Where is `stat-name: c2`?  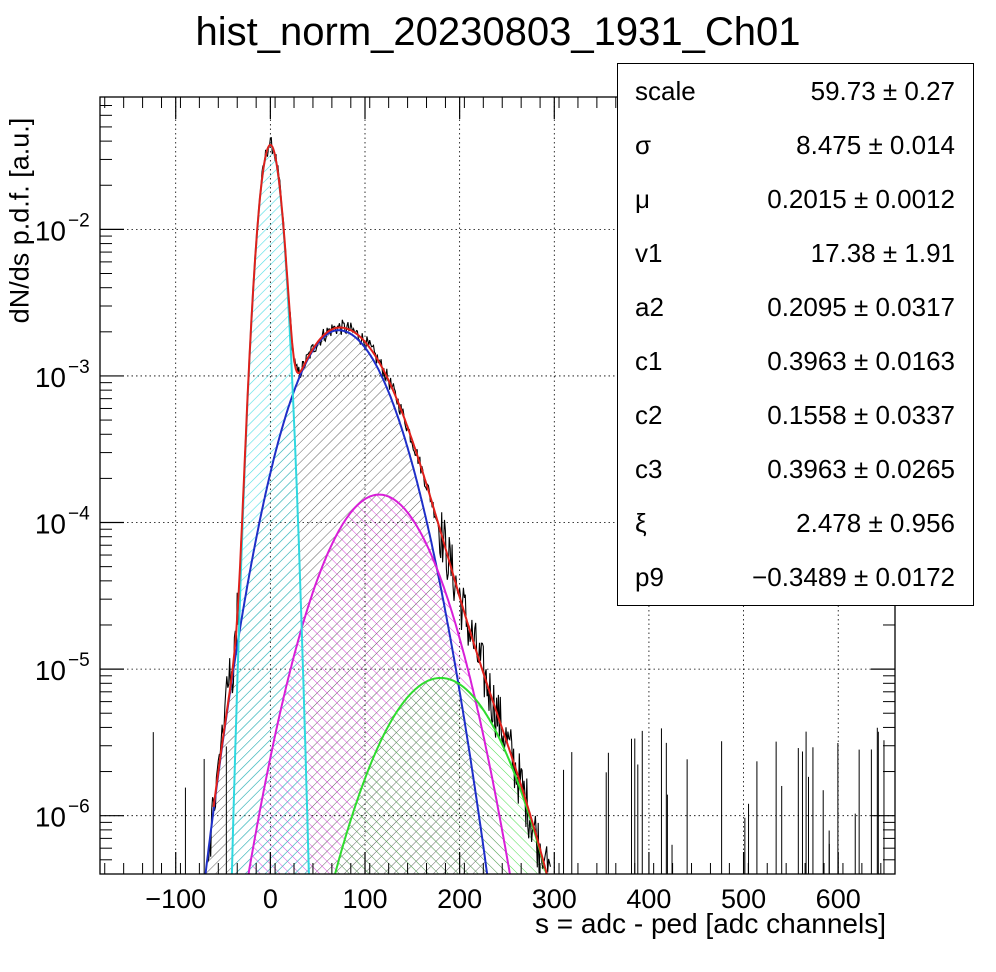 stat-name: c2 is located at coordinates (649, 415).